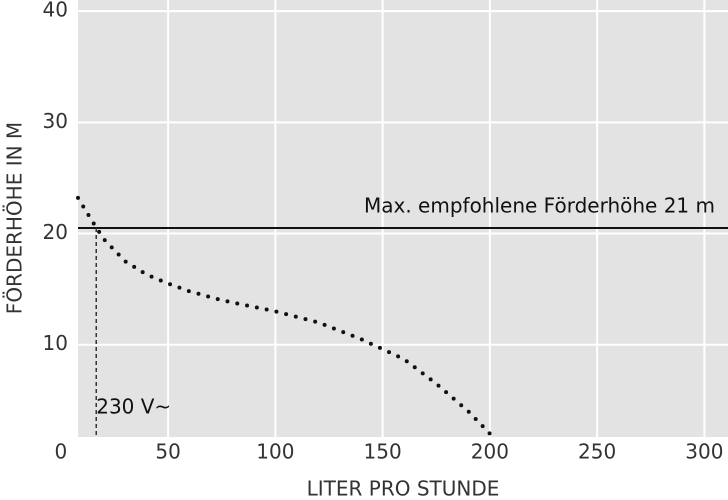 This screenshot has height=500, width=728. I want to click on y-axis-label: FÖRDERHÖHE IN M, so click(15, 218).